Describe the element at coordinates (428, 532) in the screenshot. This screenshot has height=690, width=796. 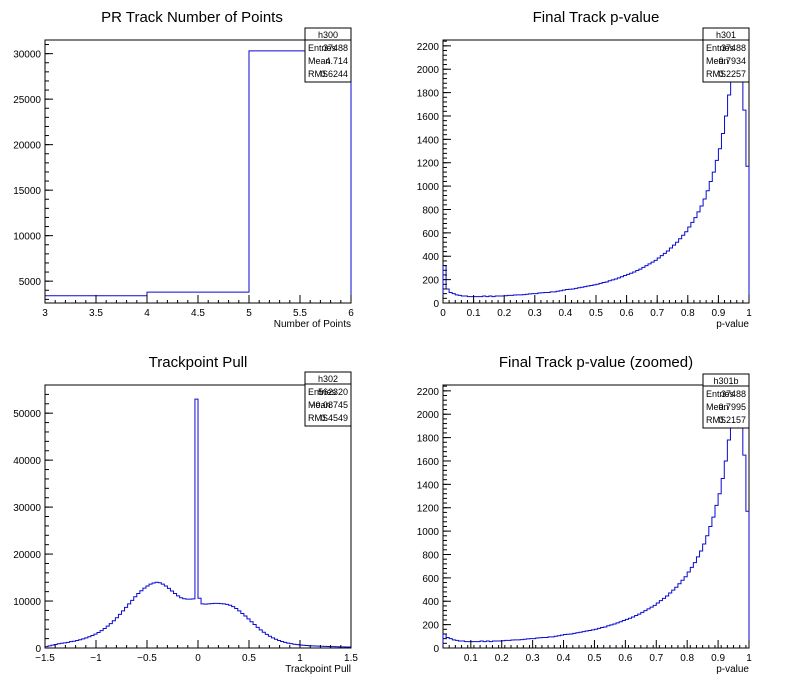
I see `y-tick-label: 1000` at that location.